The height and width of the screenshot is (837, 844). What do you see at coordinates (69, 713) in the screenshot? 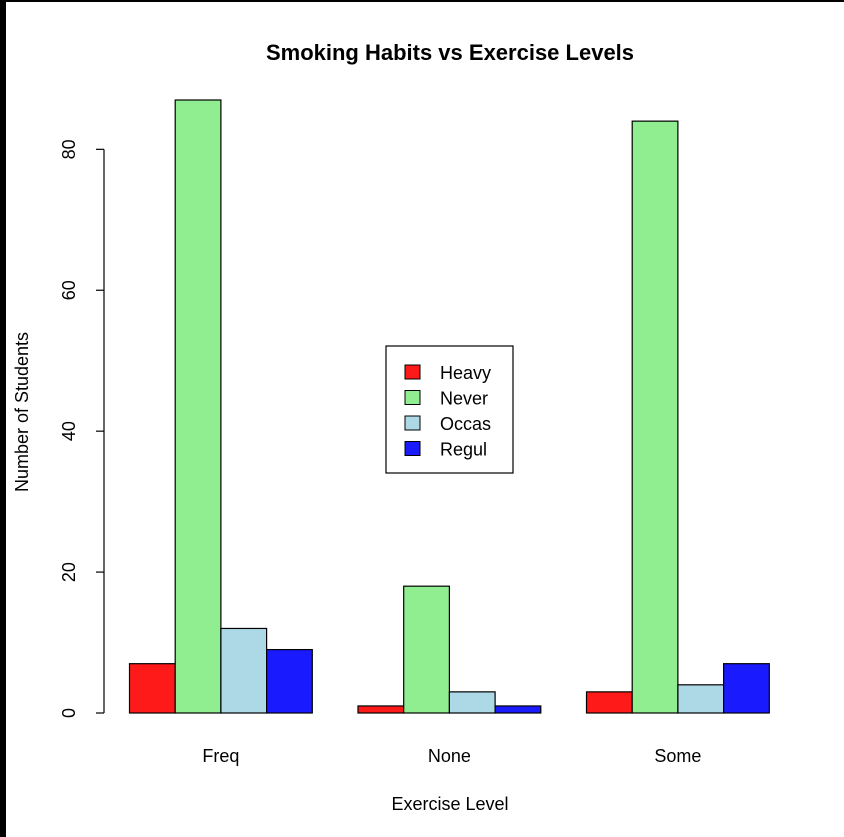
I see `y-tick-label: 0` at bounding box center [69, 713].